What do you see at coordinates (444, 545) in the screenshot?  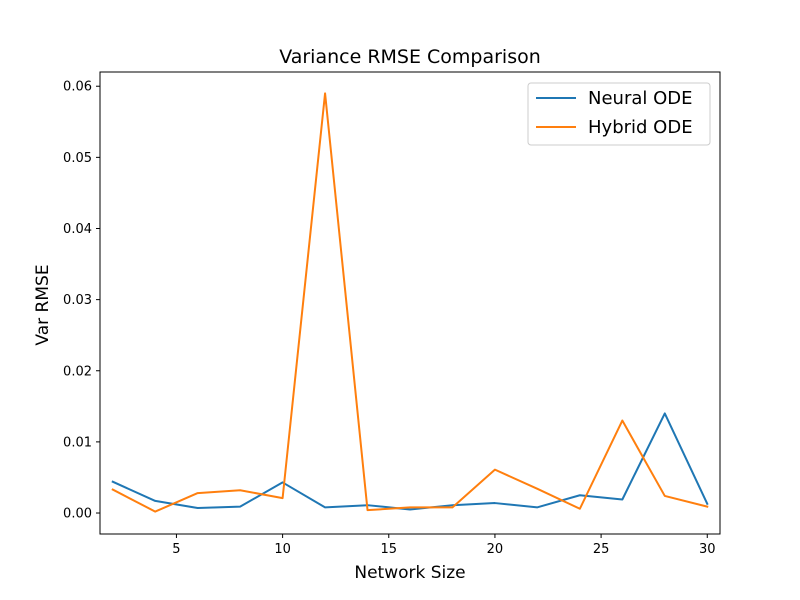 I see `x-axis: 5 10 15 20 25 30` at bounding box center [444, 545].